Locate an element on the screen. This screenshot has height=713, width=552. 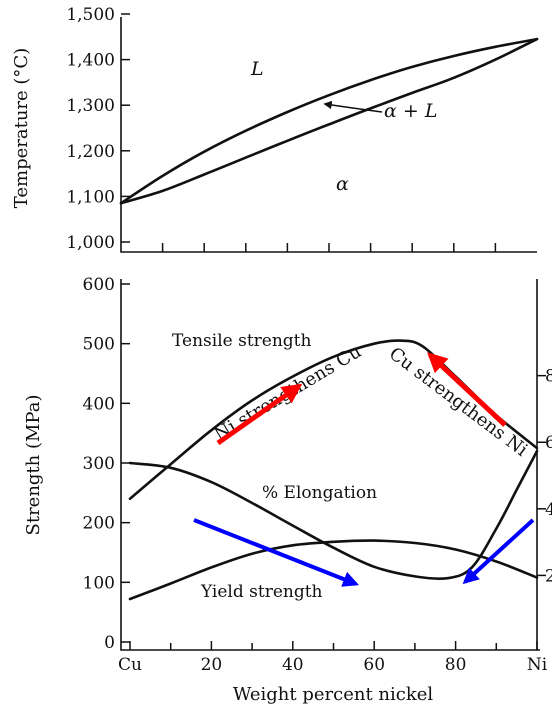
bottom-x-tick-label: 60 is located at coordinates (374, 665).